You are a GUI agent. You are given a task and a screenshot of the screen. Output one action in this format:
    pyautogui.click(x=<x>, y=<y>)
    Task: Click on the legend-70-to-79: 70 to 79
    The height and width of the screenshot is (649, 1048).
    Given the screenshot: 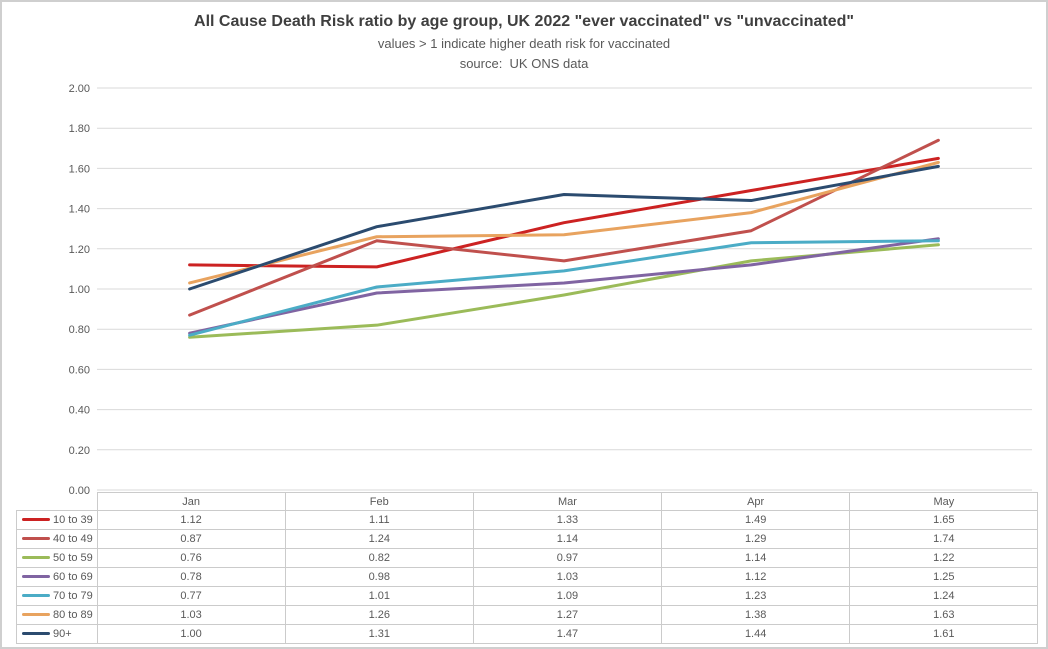 What is the action you would take?
    pyautogui.click(x=57, y=596)
    